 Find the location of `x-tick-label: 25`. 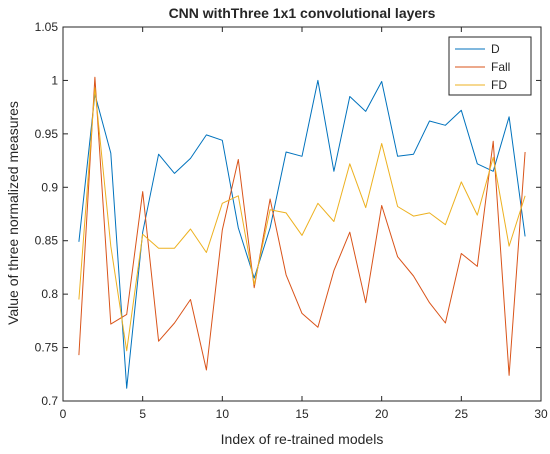

x-tick-label: 25 is located at coordinates (462, 414).